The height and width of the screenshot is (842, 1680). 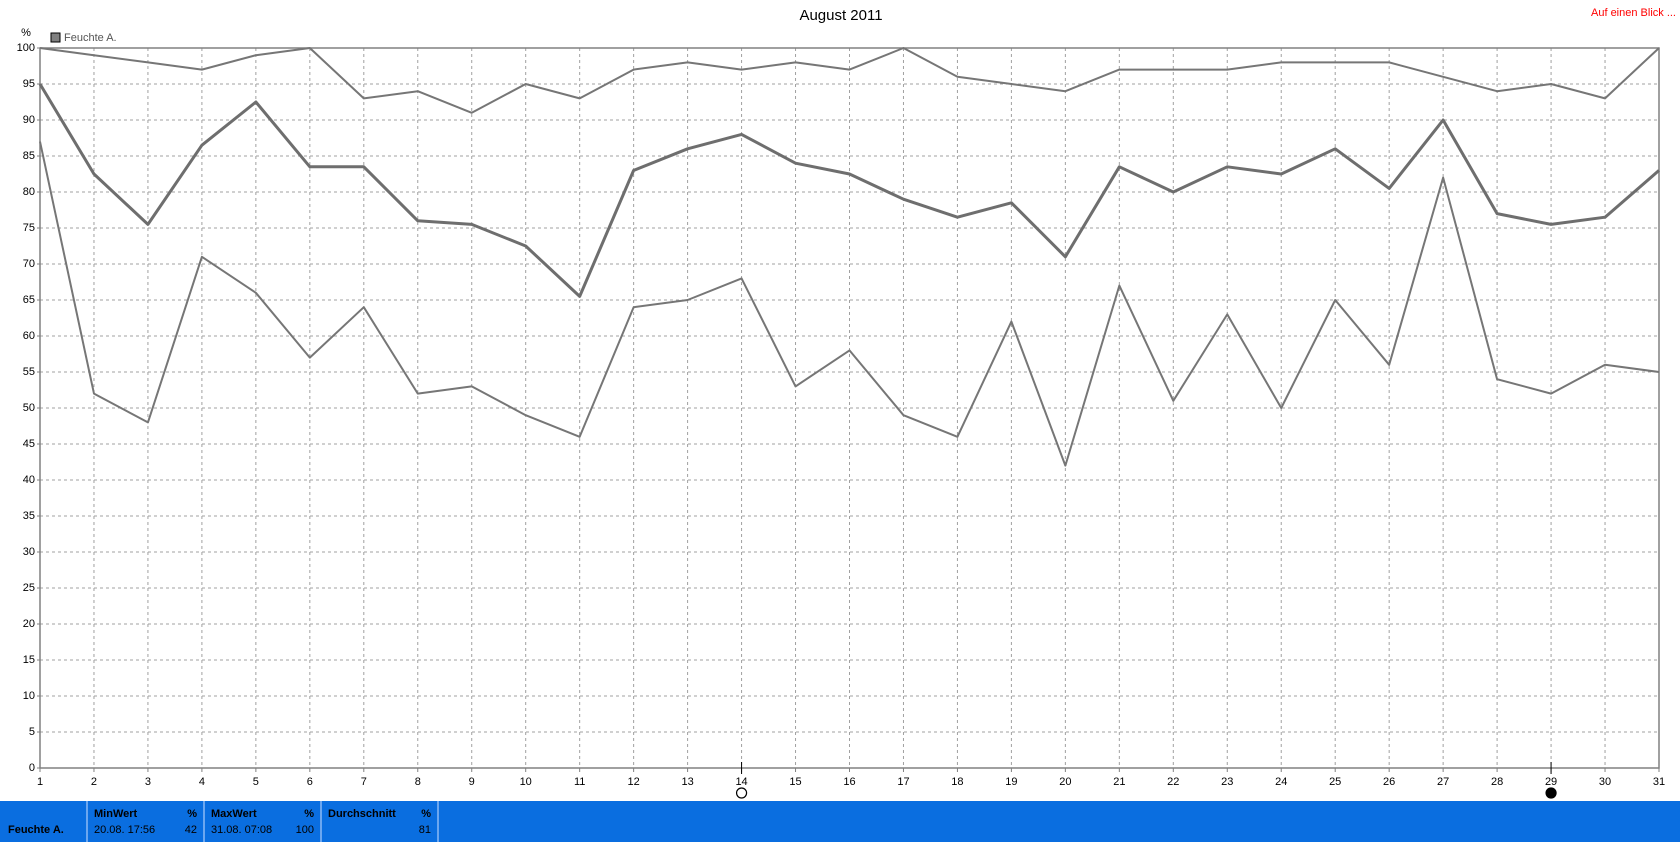 What do you see at coordinates (1173, 782) in the screenshot?
I see `x-tick-label: 22` at bounding box center [1173, 782].